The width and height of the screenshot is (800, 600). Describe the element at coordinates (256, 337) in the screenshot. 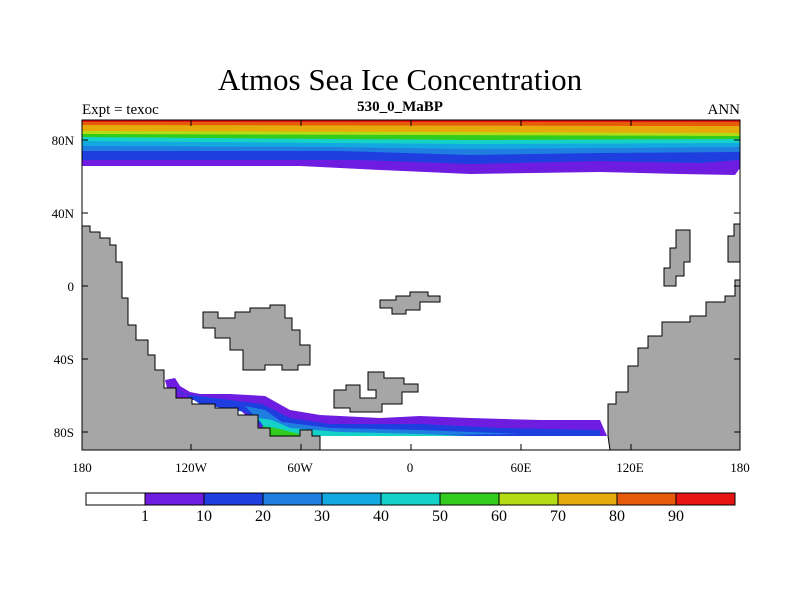

I see `central-island` at that location.